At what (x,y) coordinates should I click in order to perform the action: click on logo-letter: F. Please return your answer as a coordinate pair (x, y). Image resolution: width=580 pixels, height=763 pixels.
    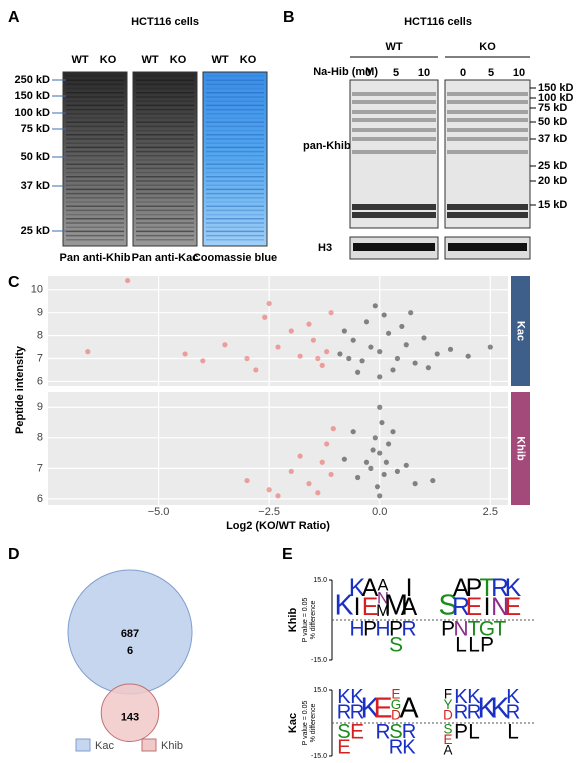
    Looking at the image, I should click on (448, 694).